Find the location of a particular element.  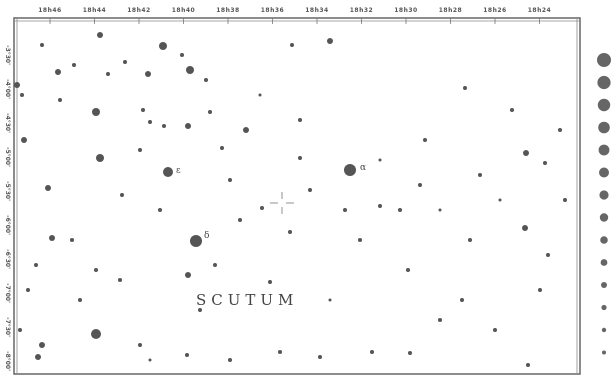

ra-label: 18h44 is located at coordinates (94, 10).